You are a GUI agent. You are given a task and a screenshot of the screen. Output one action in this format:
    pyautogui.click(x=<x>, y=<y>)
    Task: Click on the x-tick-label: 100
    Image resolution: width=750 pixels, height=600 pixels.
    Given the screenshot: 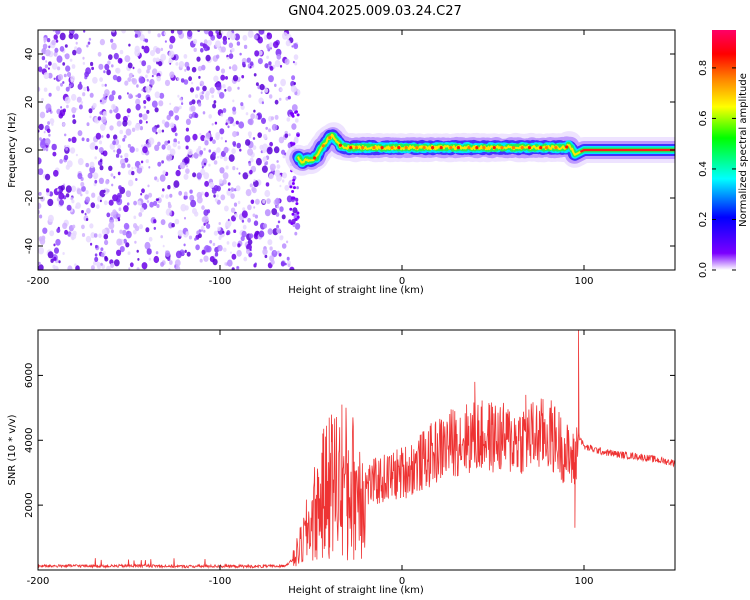 What is the action you would take?
    pyautogui.click(x=583, y=281)
    